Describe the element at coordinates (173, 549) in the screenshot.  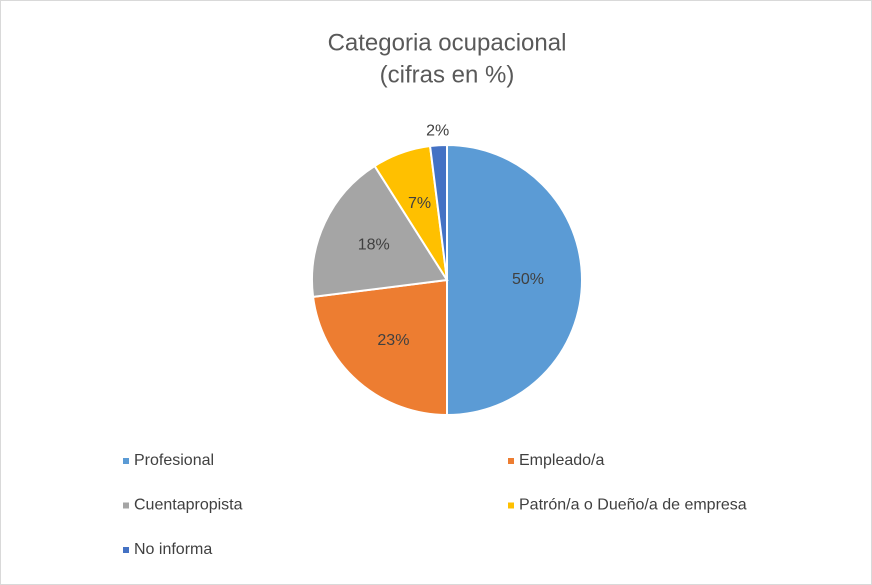
I see `legend-label: No informa` at that location.